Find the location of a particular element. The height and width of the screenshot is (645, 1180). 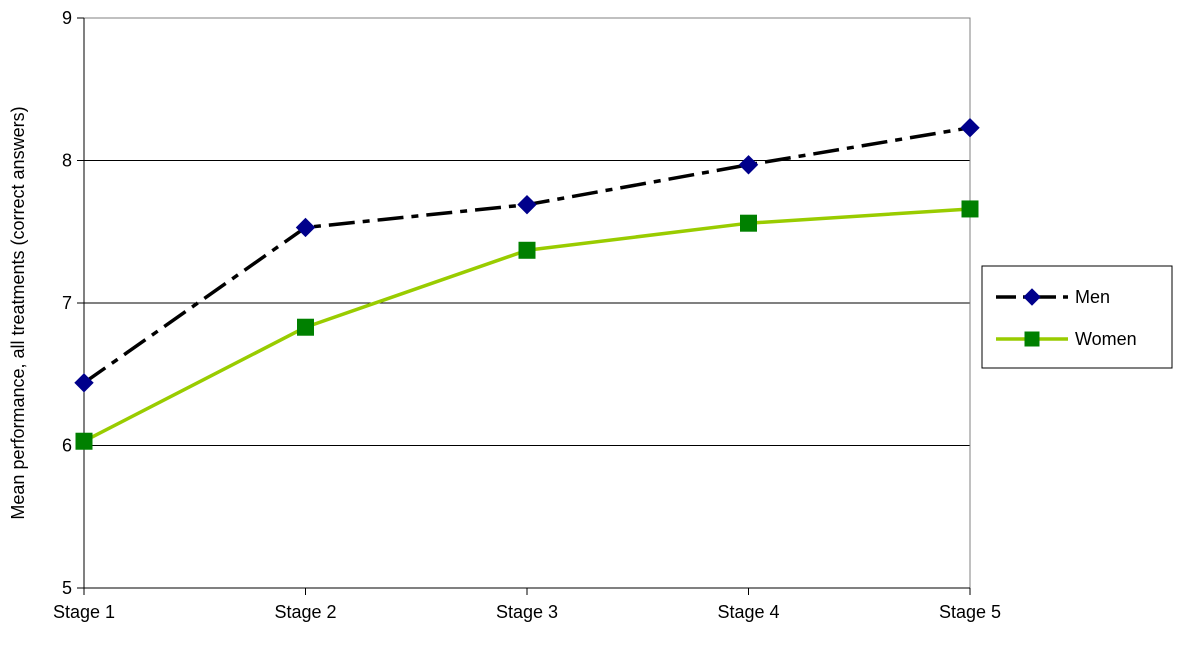

x-tick-label: Stage 2 is located at coordinates (305, 612).